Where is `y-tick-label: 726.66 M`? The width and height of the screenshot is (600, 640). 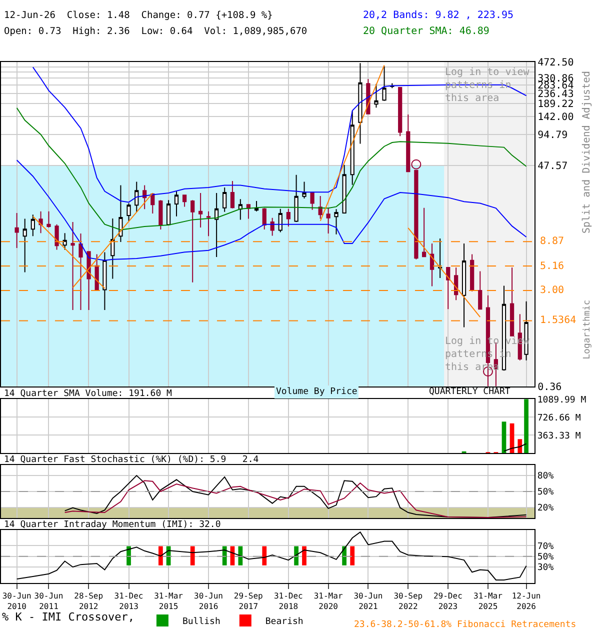
y-tick-label: 726.66 M is located at coordinates (559, 418).